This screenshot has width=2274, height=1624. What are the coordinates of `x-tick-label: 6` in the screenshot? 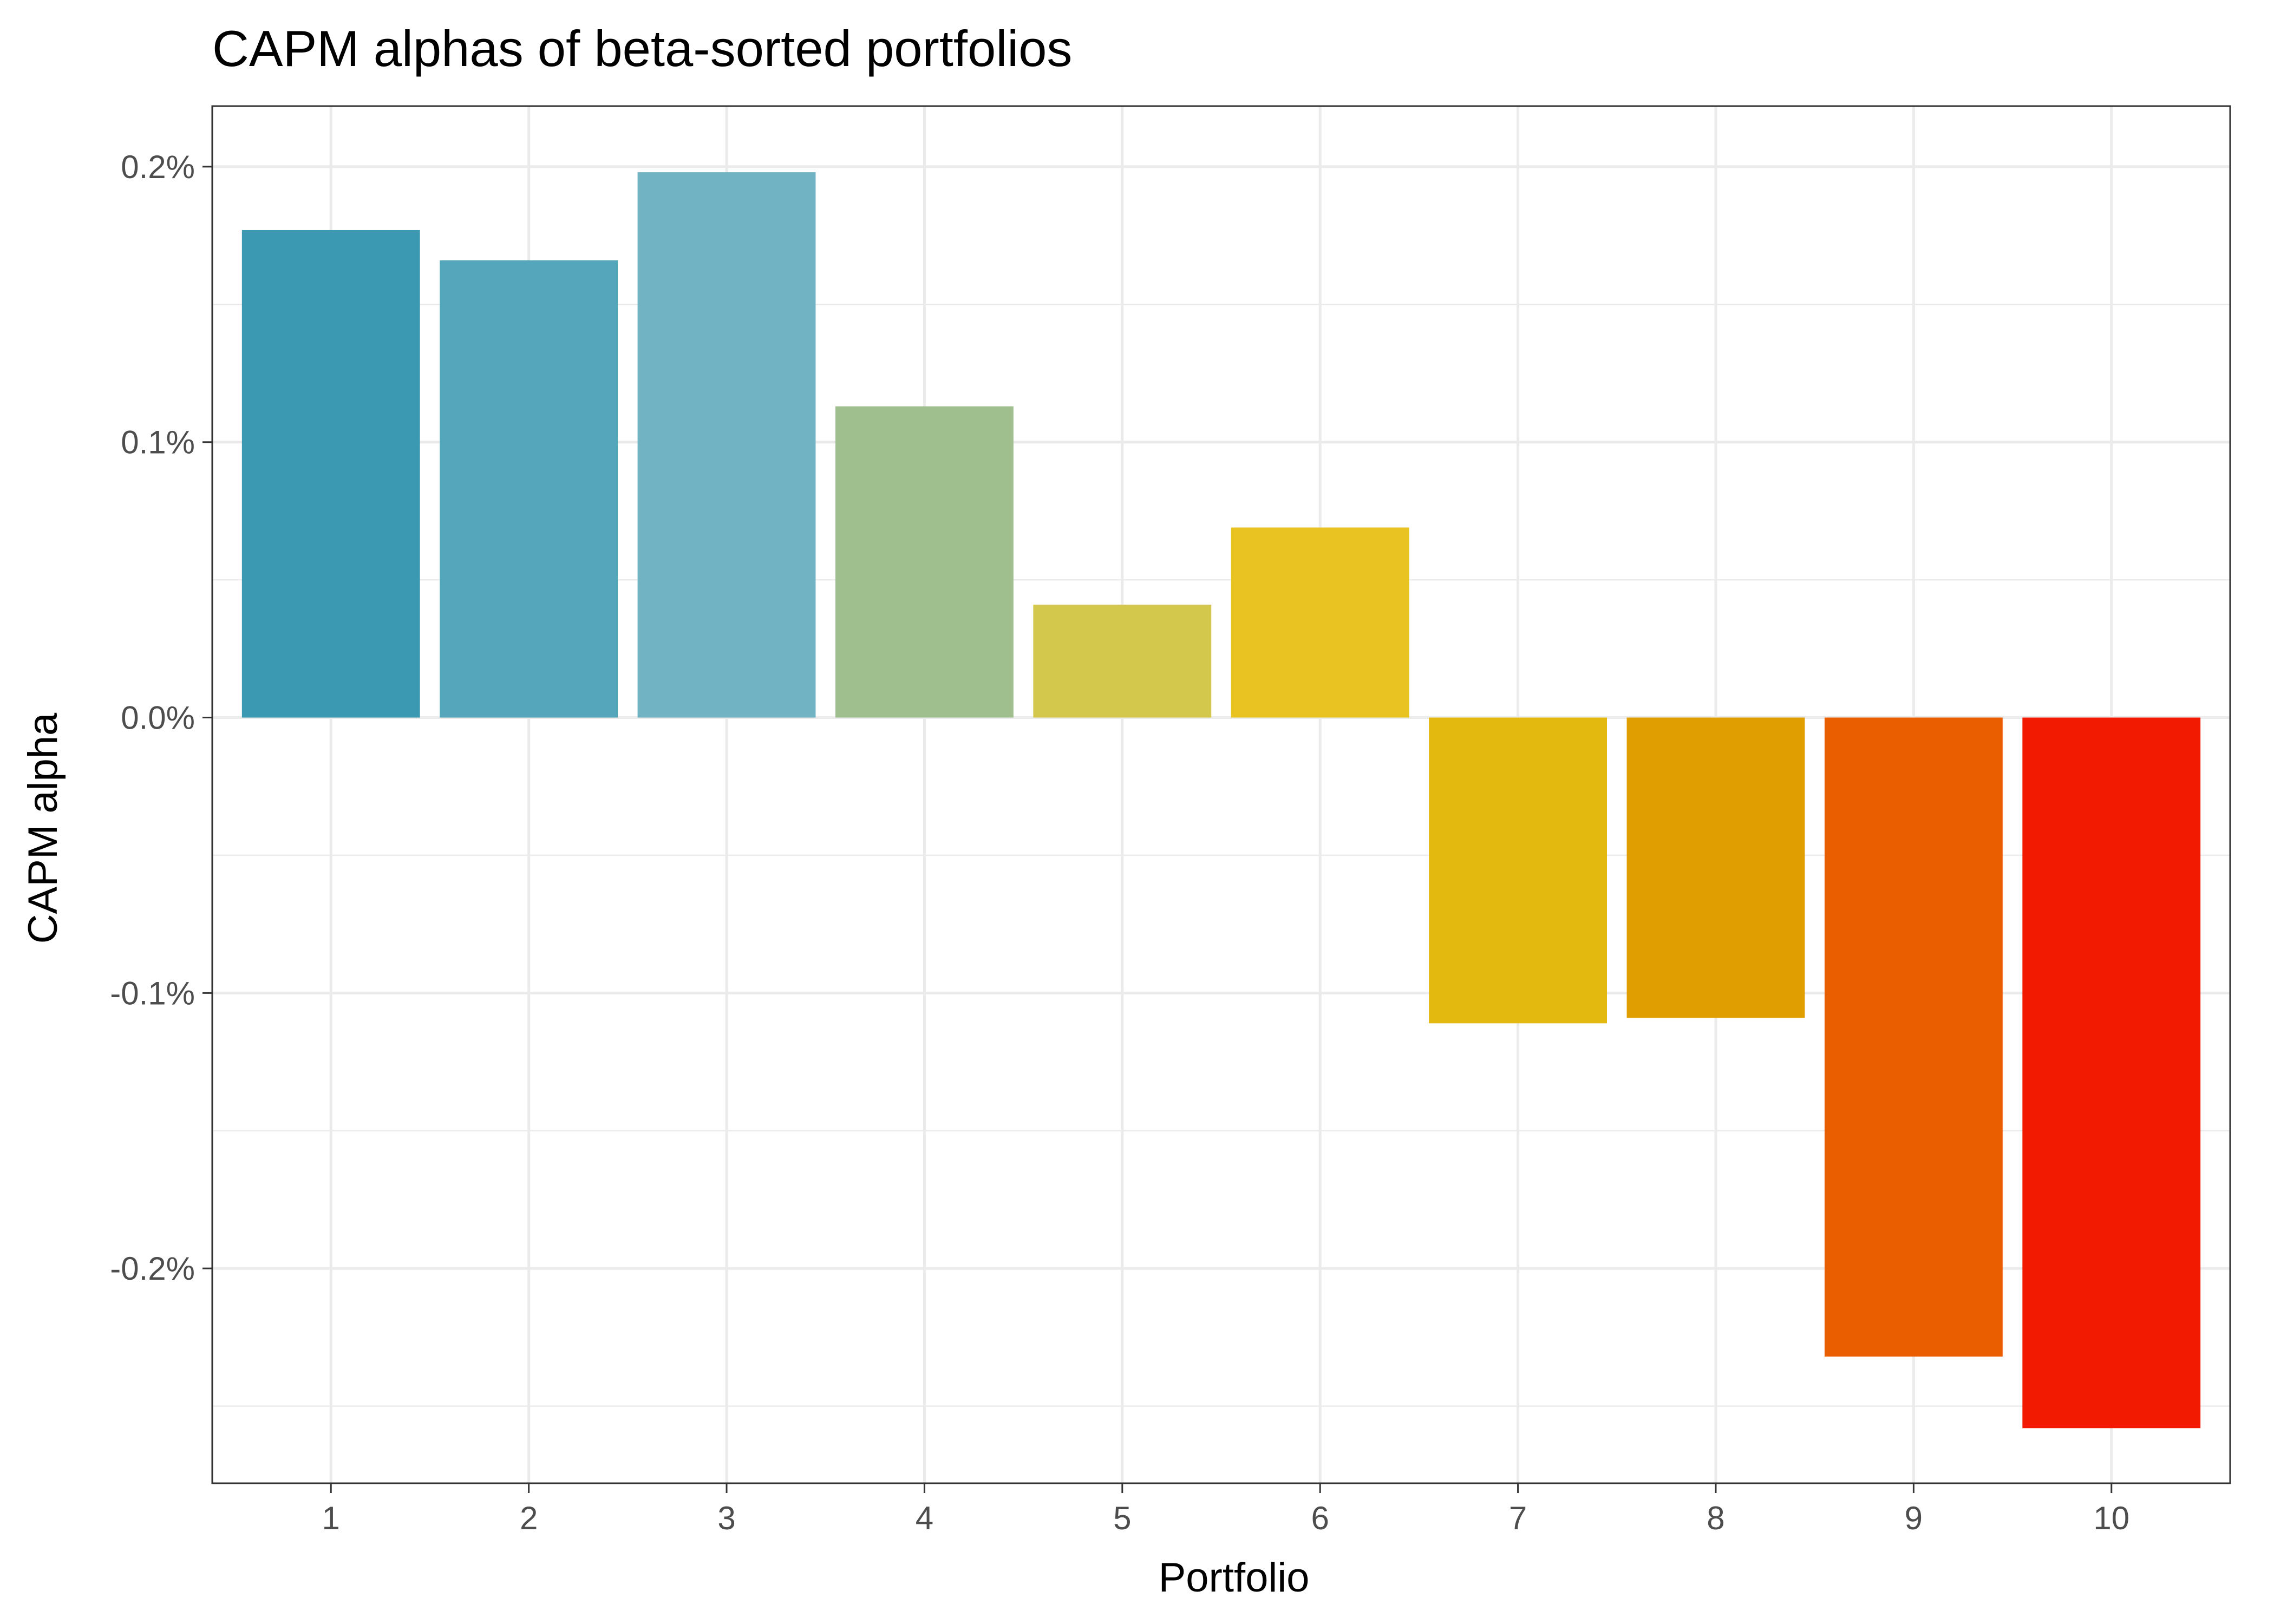 It's located at (1320, 1518).